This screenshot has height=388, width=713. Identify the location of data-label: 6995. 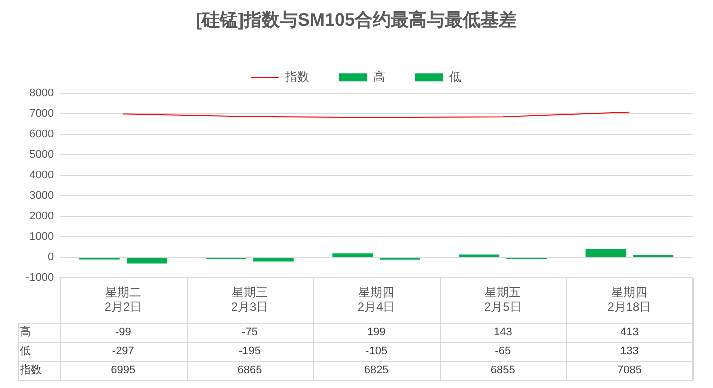
(123, 370).